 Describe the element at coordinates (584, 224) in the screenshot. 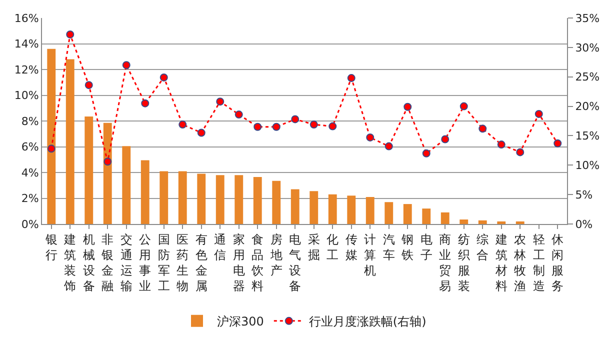

I see `y2-tick-label: 0%` at that location.